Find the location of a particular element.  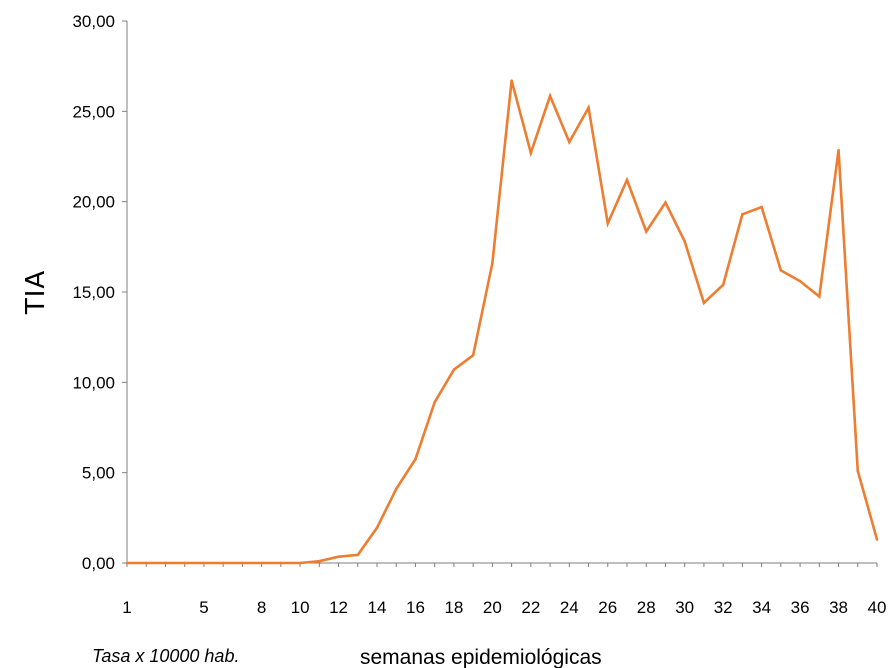

y-tick-label: 20,00 is located at coordinates (93, 202).